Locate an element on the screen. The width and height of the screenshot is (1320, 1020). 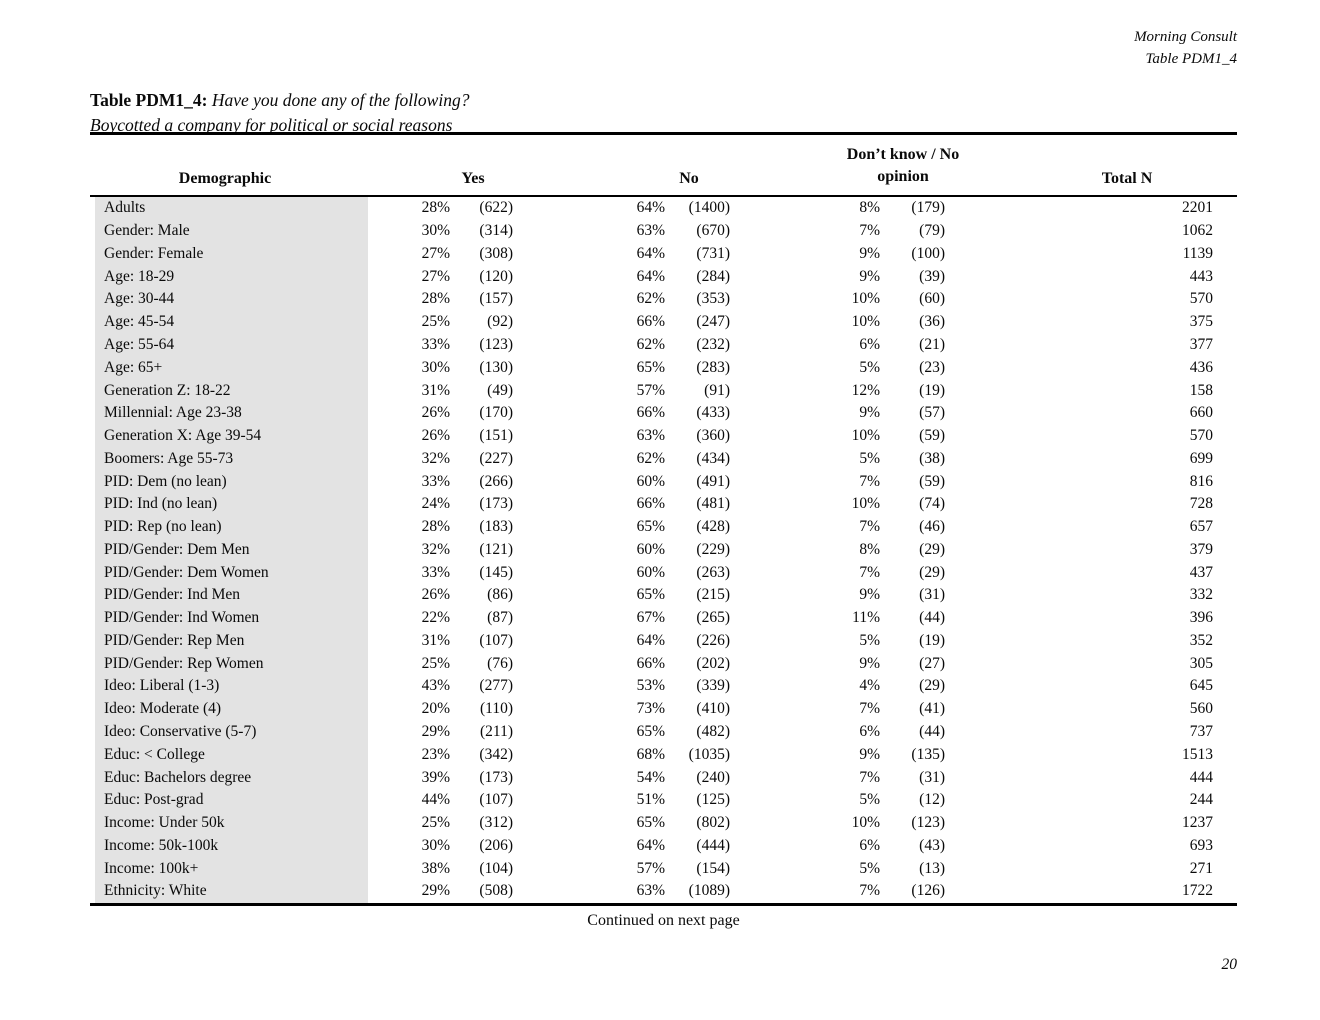
cell-total-n: 1722 is located at coordinates (1197, 891).